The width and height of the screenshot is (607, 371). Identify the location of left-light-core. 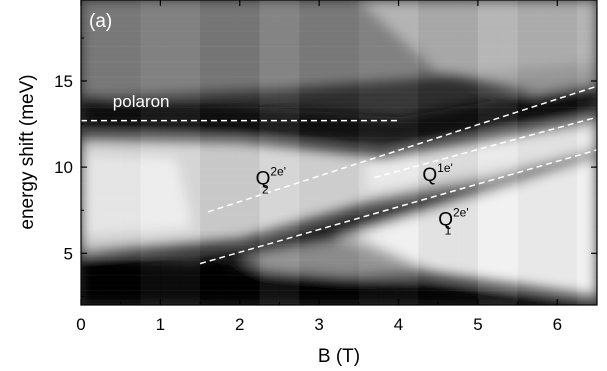
(137, 195).